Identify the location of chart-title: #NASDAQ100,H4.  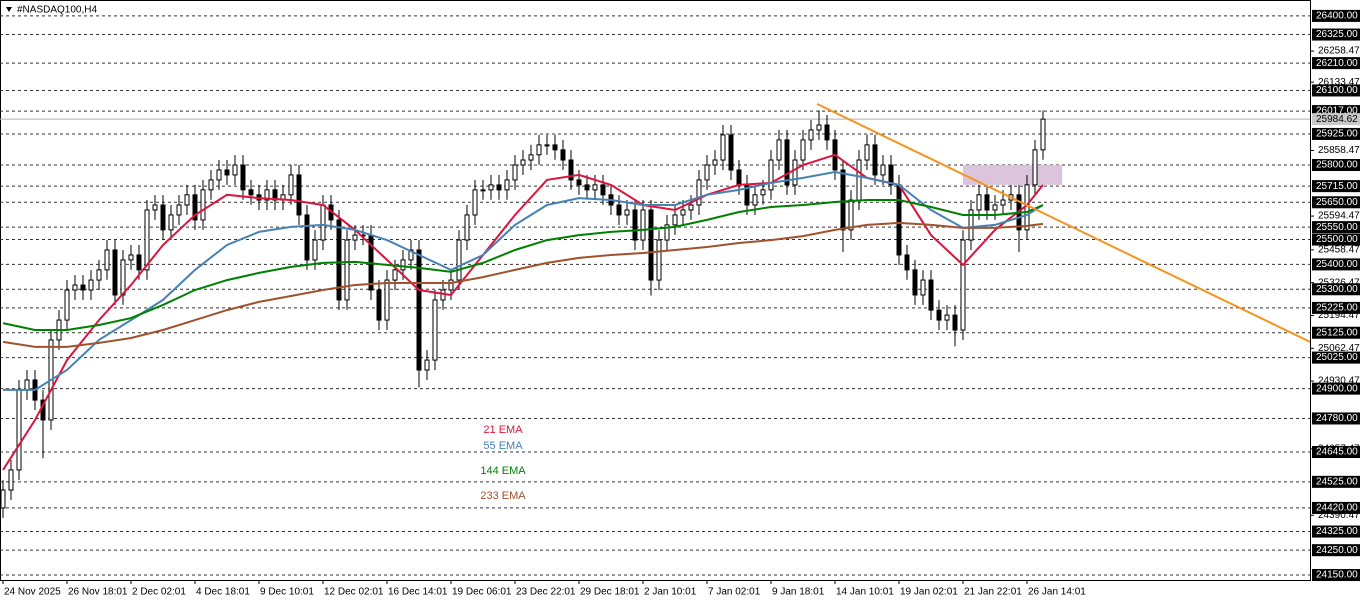
(57, 10).